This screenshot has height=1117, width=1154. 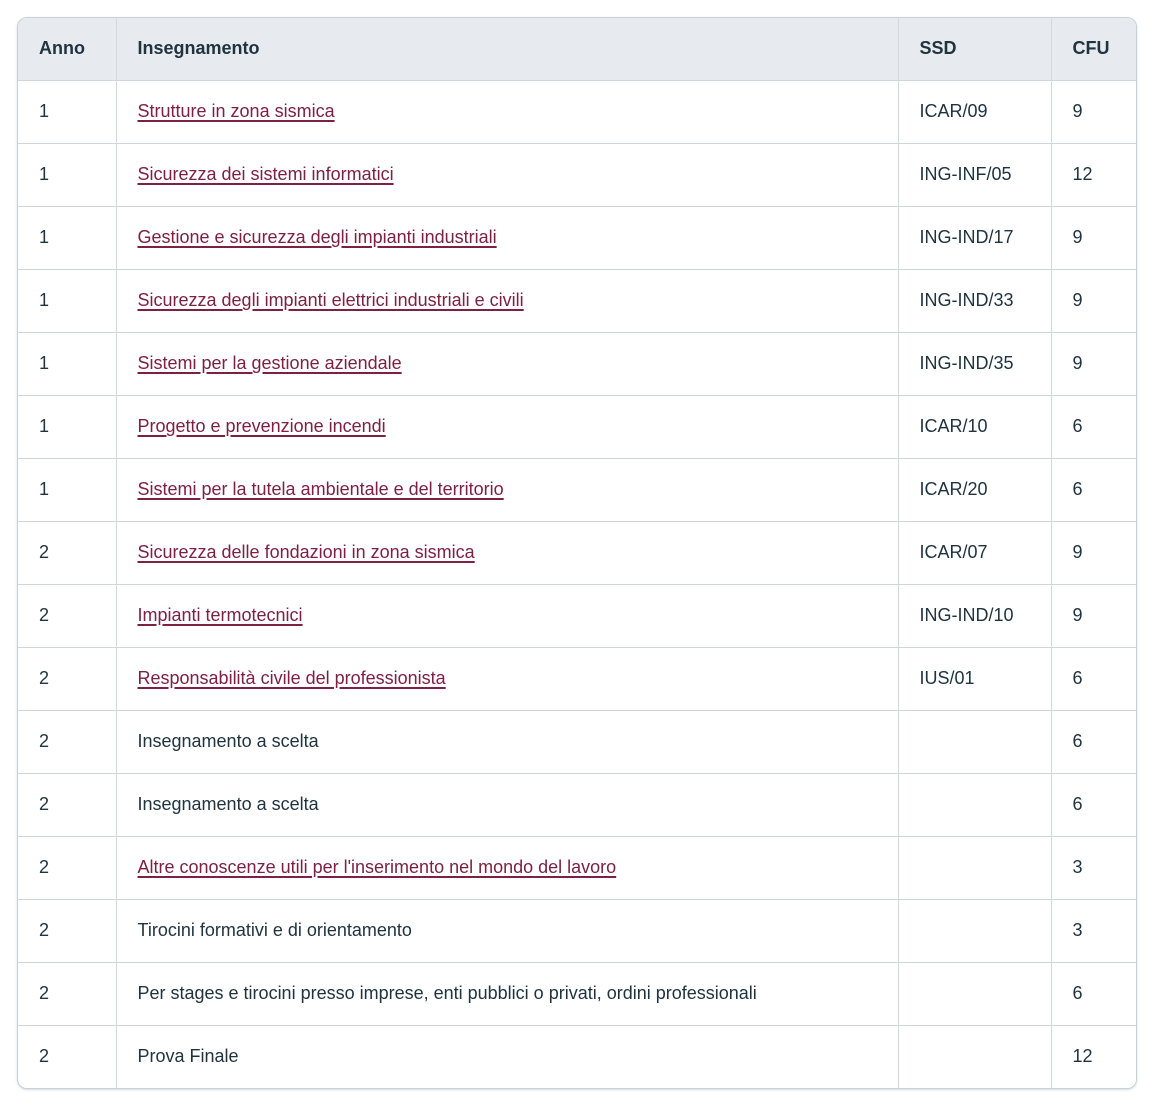 What do you see at coordinates (261, 426) in the screenshot?
I see `course-link: Progetto e prevenzione incendi` at bounding box center [261, 426].